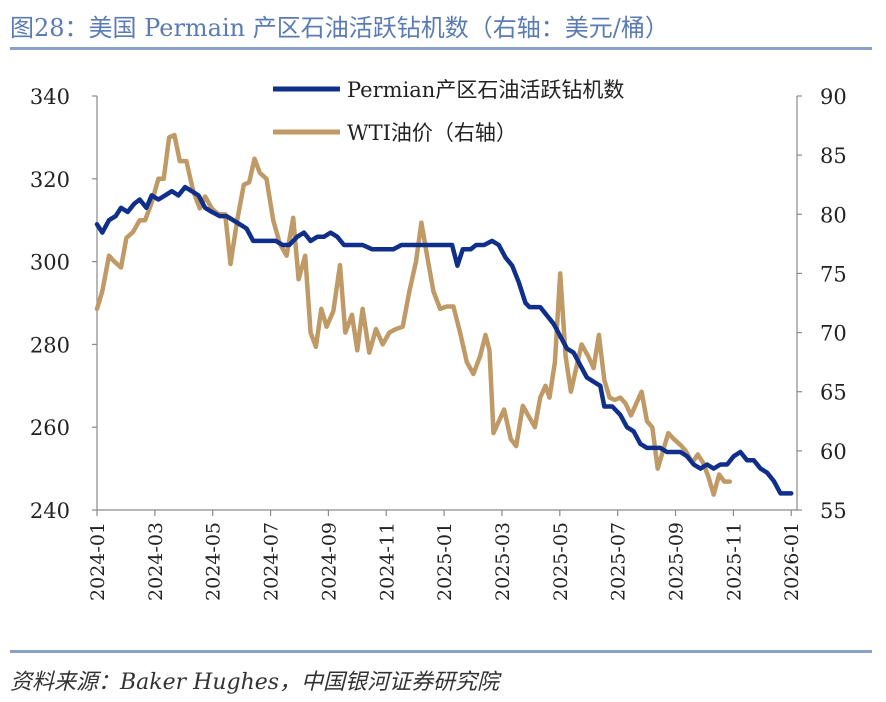 This screenshot has height=702, width=886. What do you see at coordinates (387, 561) in the screenshot?
I see `x-tick-label: 2024-11` at bounding box center [387, 561].